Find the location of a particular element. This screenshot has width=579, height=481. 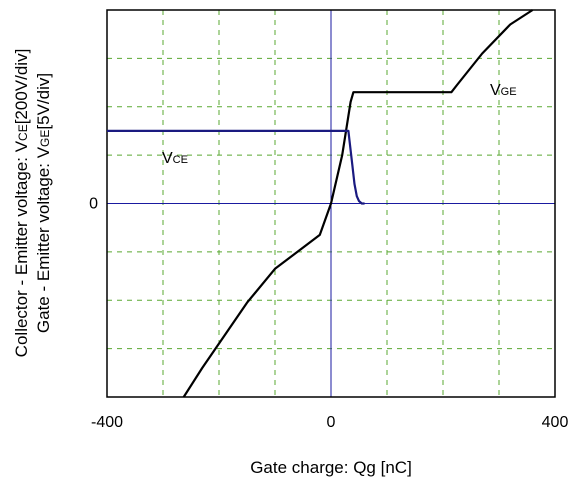

series-line-ce is located at coordinates (236, 167).